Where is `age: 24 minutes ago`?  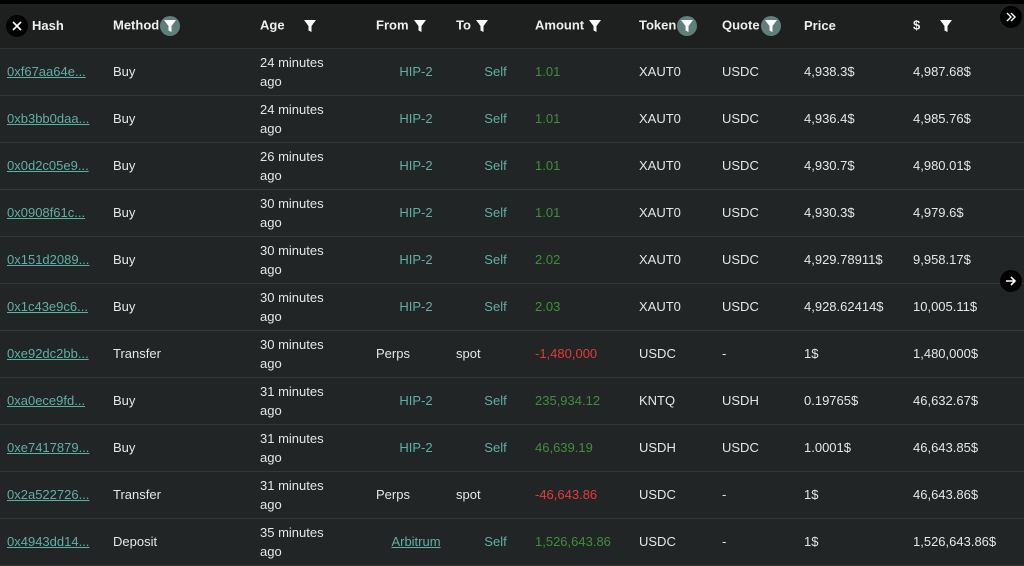 age: 24 minutes ago is located at coordinates (318, 72).